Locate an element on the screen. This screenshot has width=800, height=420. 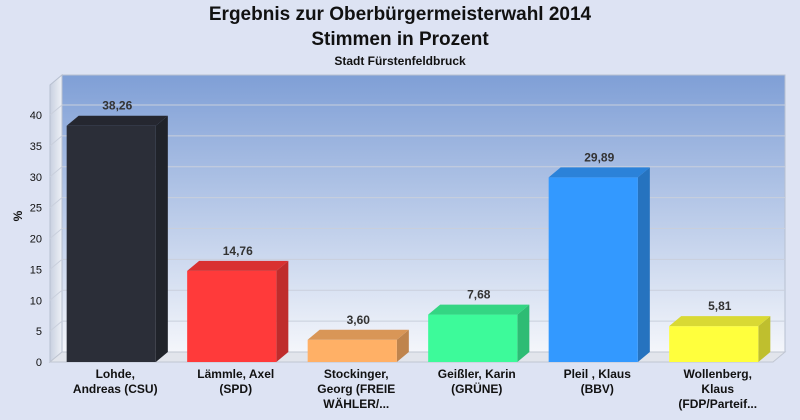
y-tick-label: 40 is located at coordinates (36, 116).